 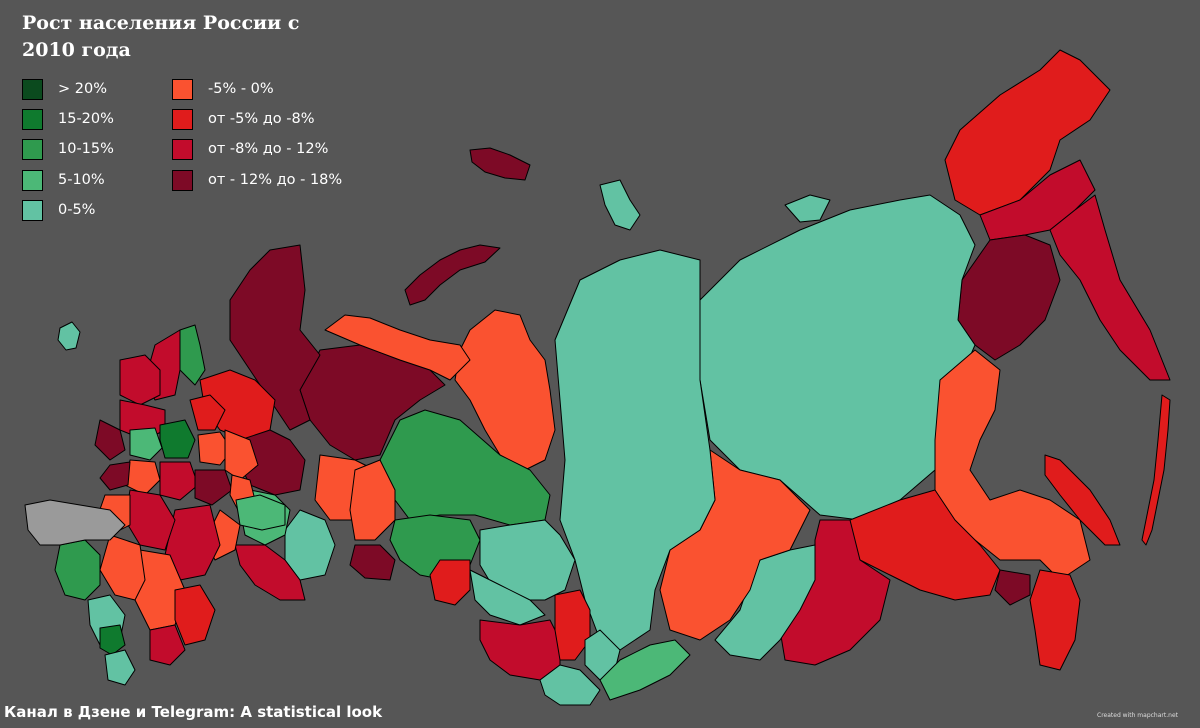 I want to click on region-buryatia, so click(x=765, y=602).